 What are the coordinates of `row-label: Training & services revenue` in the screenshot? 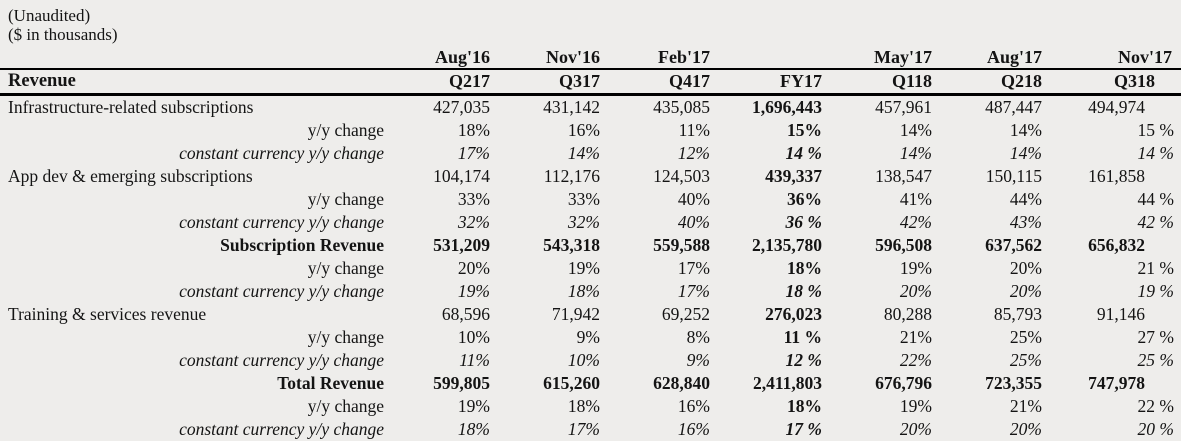 It's located at (195, 314).